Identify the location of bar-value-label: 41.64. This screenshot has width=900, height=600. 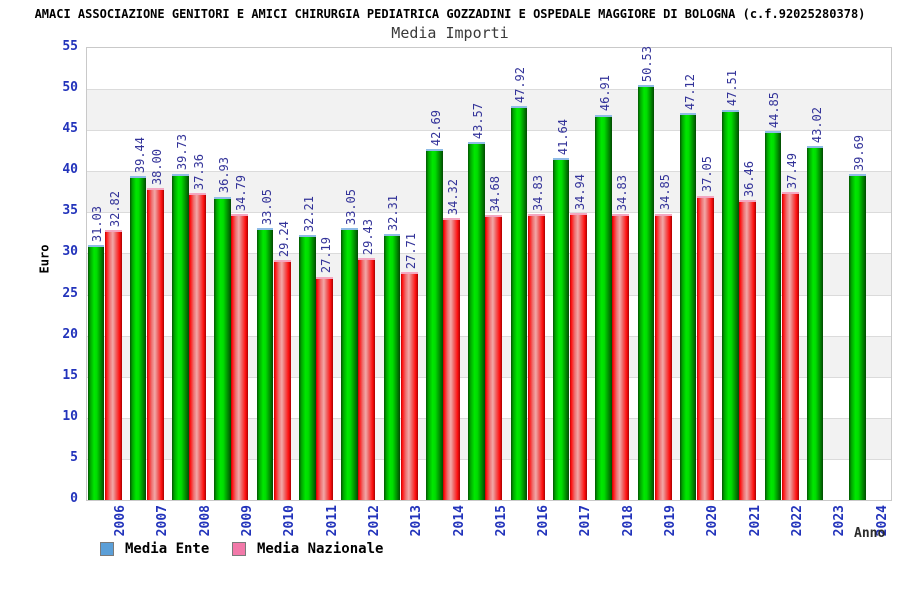
(562, 136).